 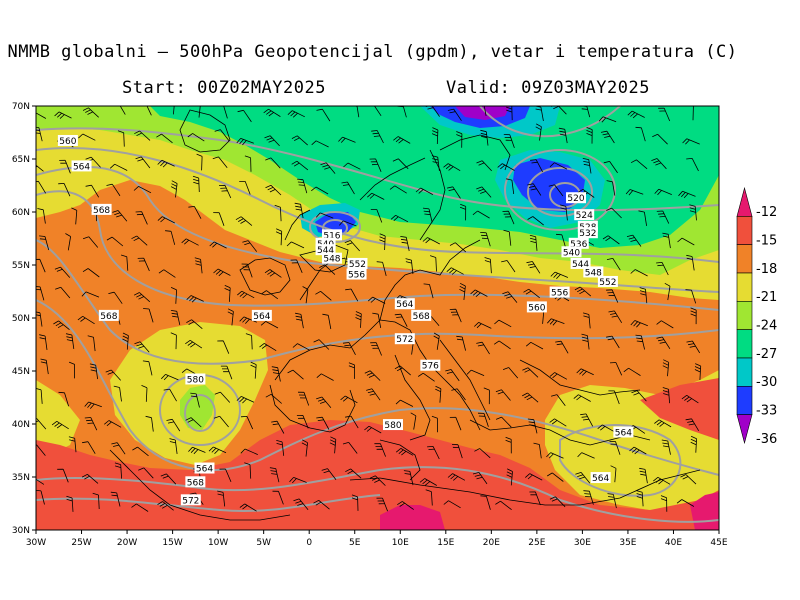 What do you see at coordinates (21, 425) in the screenshot?
I see `lat-tick-label: 40N` at bounding box center [21, 425].